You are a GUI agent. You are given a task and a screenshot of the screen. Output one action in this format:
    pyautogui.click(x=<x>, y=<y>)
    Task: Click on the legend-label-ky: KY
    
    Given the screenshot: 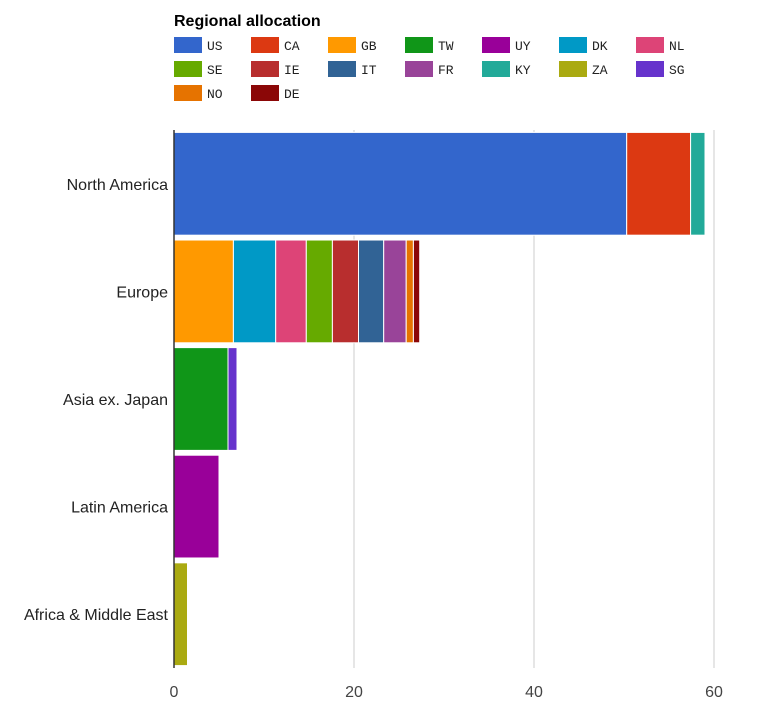 What is the action you would take?
    pyautogui.click(x=523, y=70)
    